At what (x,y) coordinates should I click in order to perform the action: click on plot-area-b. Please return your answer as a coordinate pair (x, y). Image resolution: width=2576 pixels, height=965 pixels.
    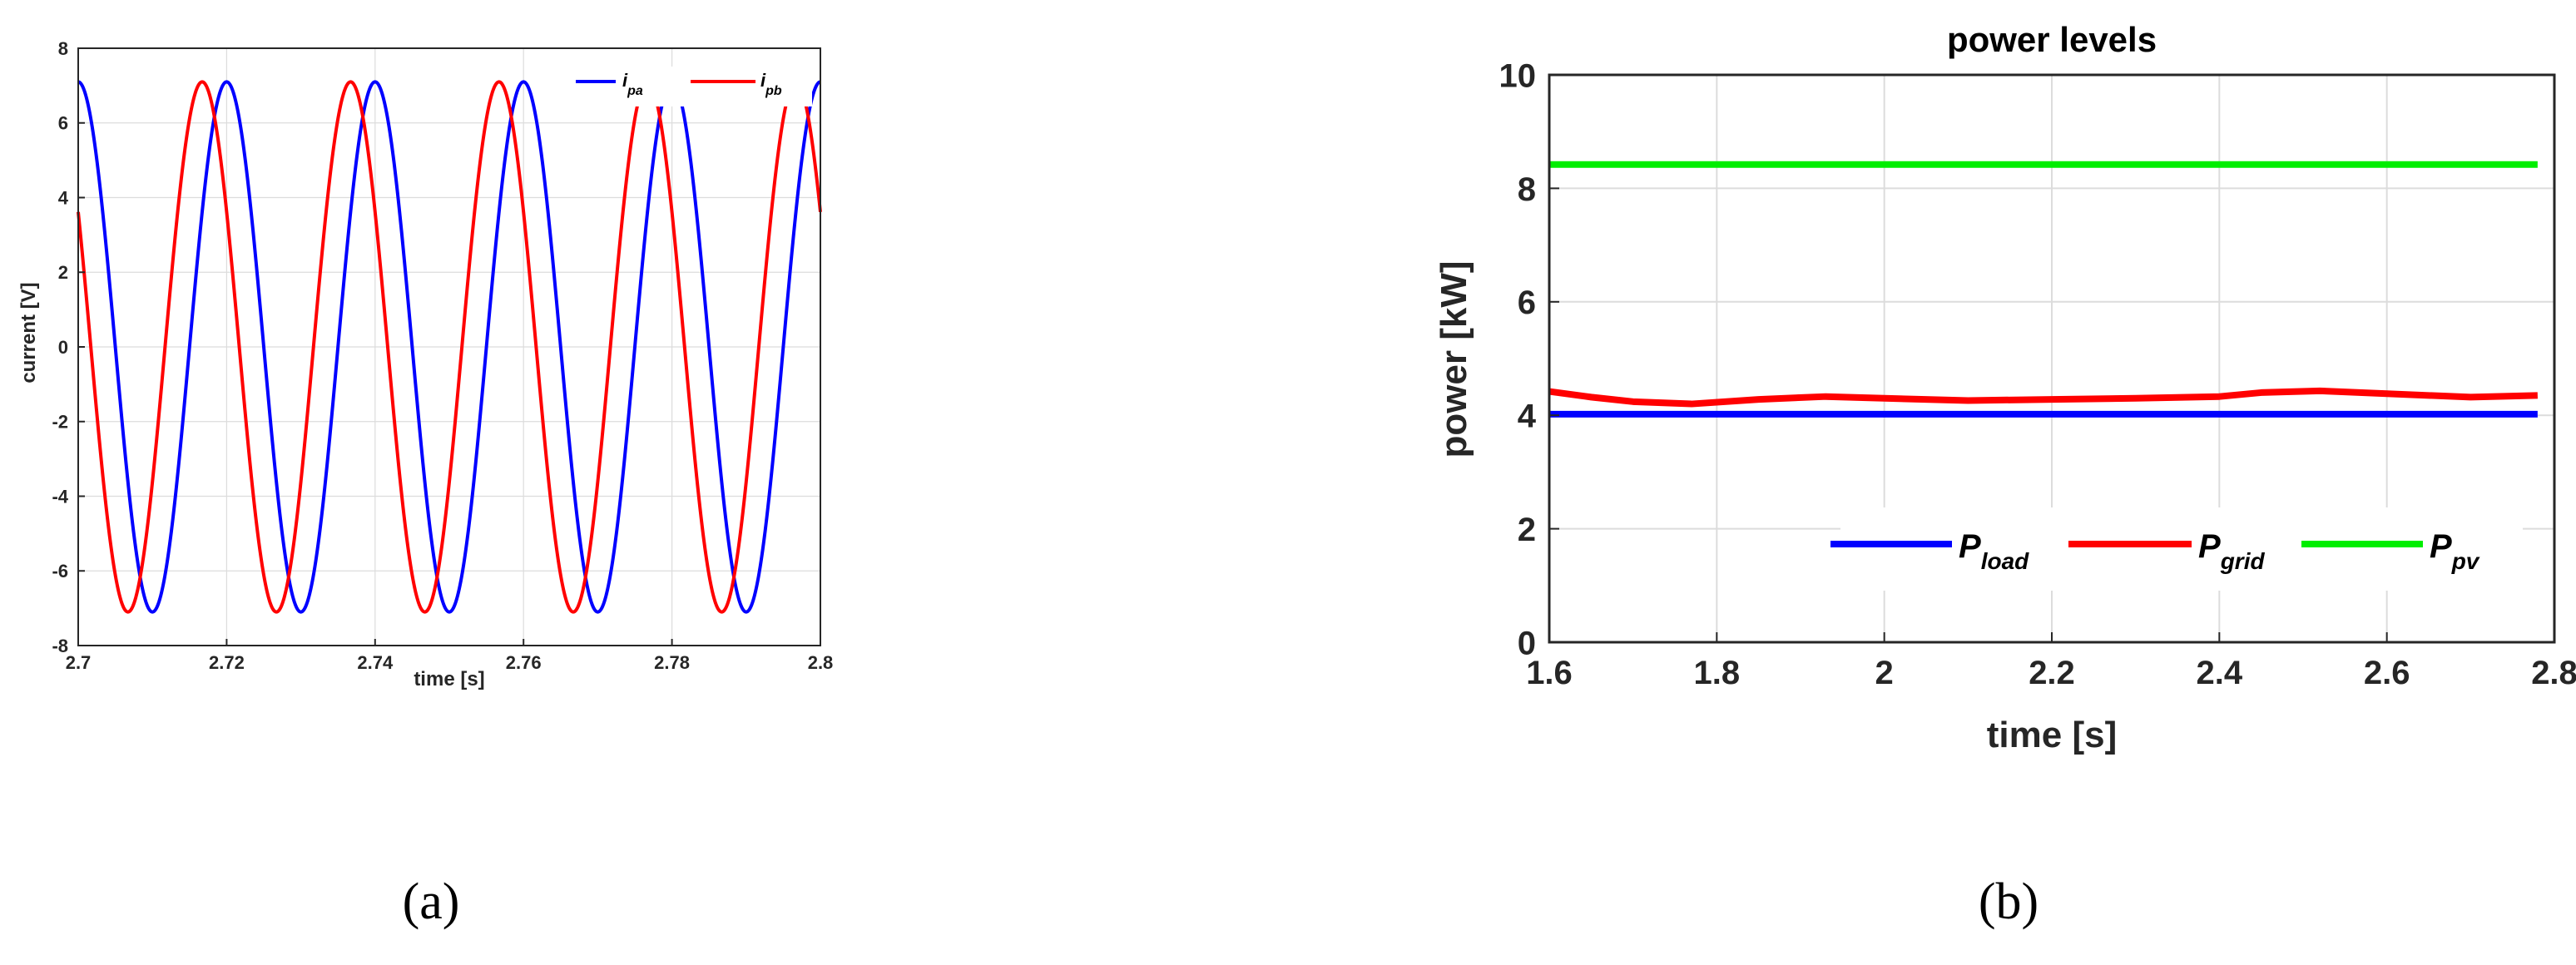
    Looking at the image, I should click on (2043, 289).